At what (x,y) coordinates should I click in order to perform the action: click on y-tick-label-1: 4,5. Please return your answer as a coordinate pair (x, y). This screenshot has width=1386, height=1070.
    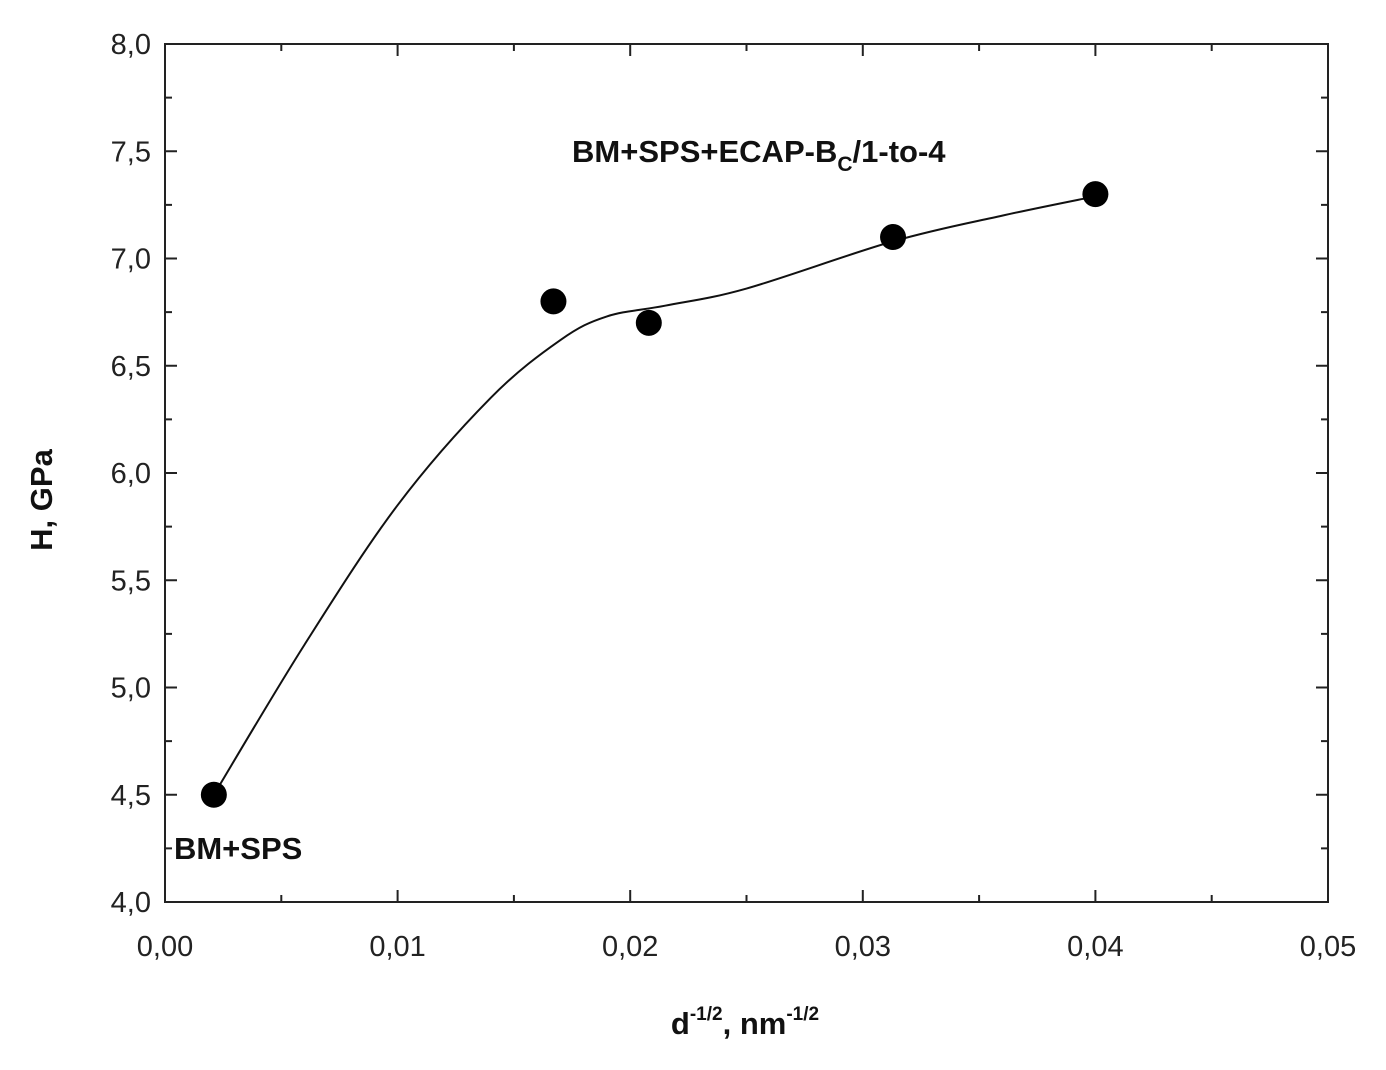
    Looking at the image, I should click on (131, 796).